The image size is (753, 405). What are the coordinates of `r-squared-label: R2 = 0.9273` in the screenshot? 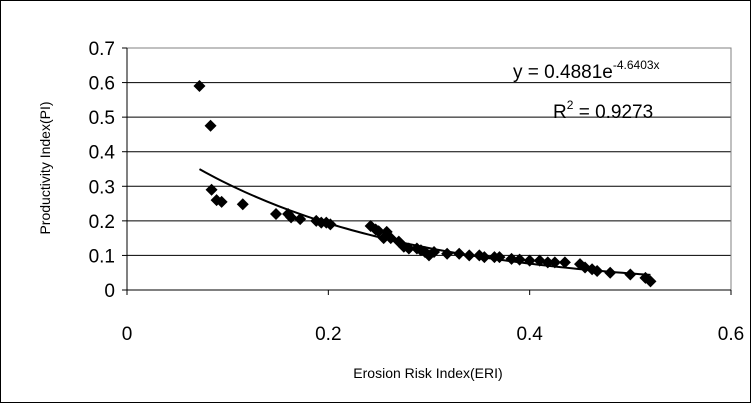 It's located at (603, 110).